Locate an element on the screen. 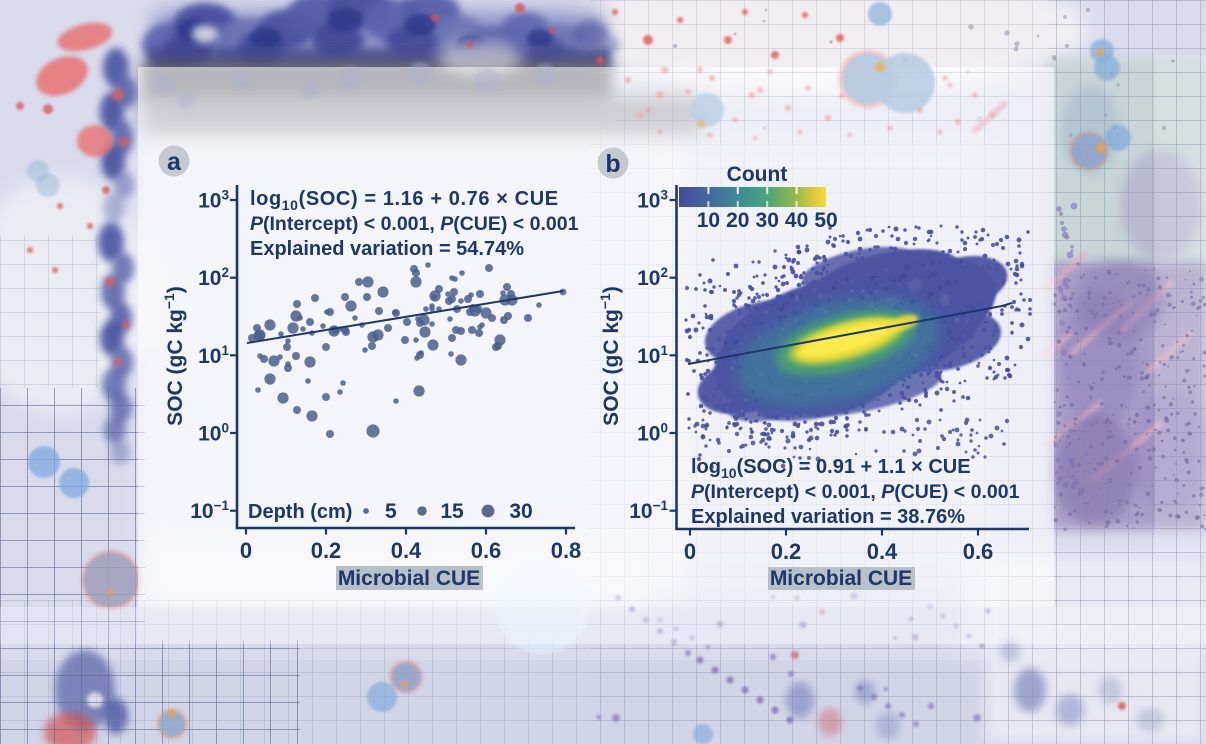  svg-text: 0.8 is located at coordinates (566, 550).